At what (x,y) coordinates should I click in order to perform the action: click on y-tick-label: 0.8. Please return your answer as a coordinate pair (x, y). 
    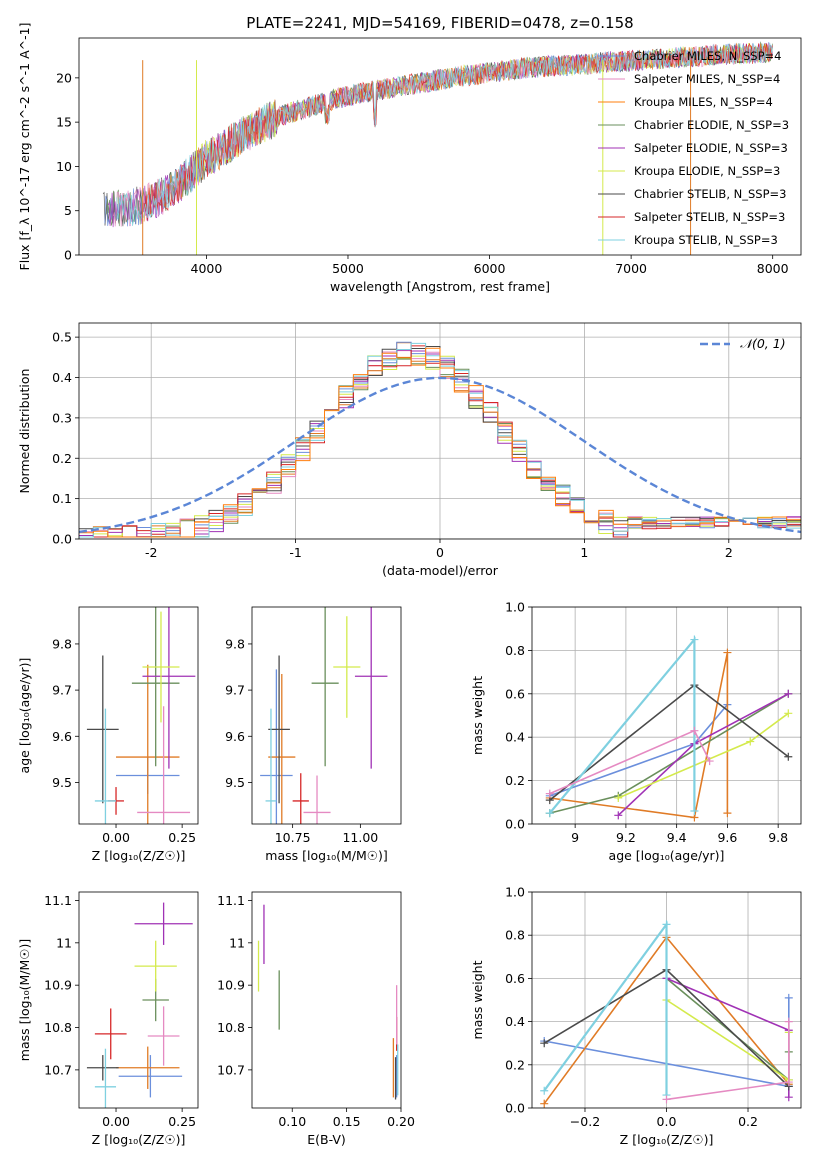
    Looking at the image, I should click on (515, 935).